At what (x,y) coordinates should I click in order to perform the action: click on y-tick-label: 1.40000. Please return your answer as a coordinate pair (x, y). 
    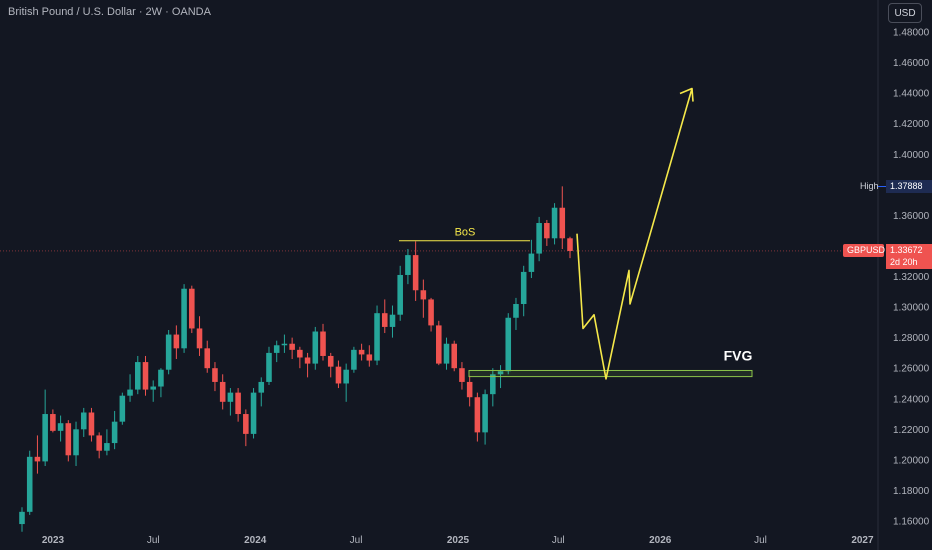
    Looking at the image, I should click on (911, 155).